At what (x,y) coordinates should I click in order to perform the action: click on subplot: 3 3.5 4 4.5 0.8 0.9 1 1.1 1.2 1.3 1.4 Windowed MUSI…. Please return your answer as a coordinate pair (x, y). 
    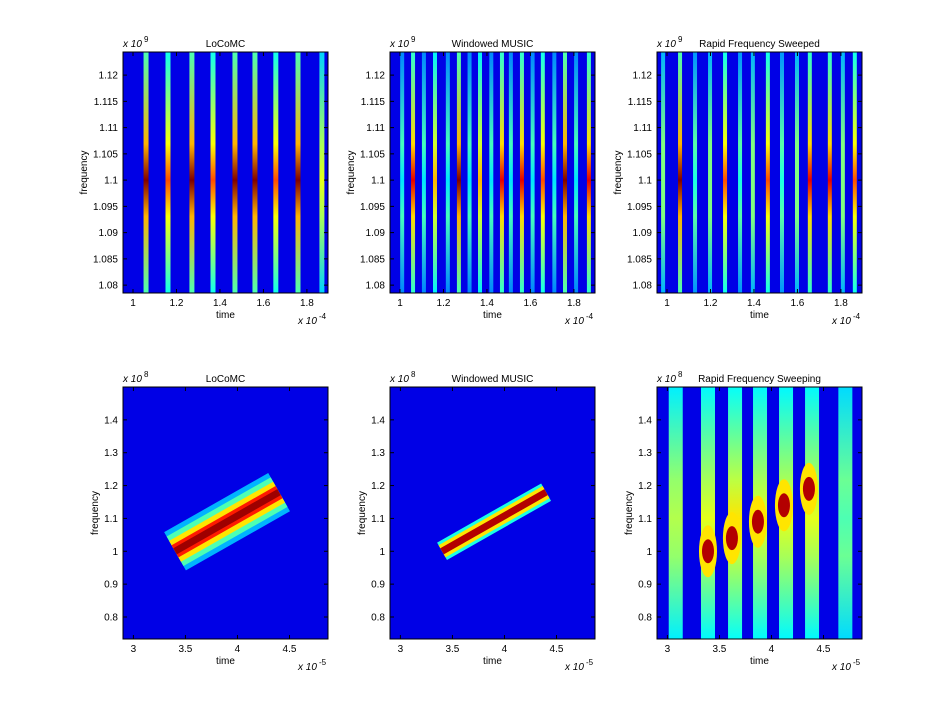
    Looking at the image, I should click on (476, 521).